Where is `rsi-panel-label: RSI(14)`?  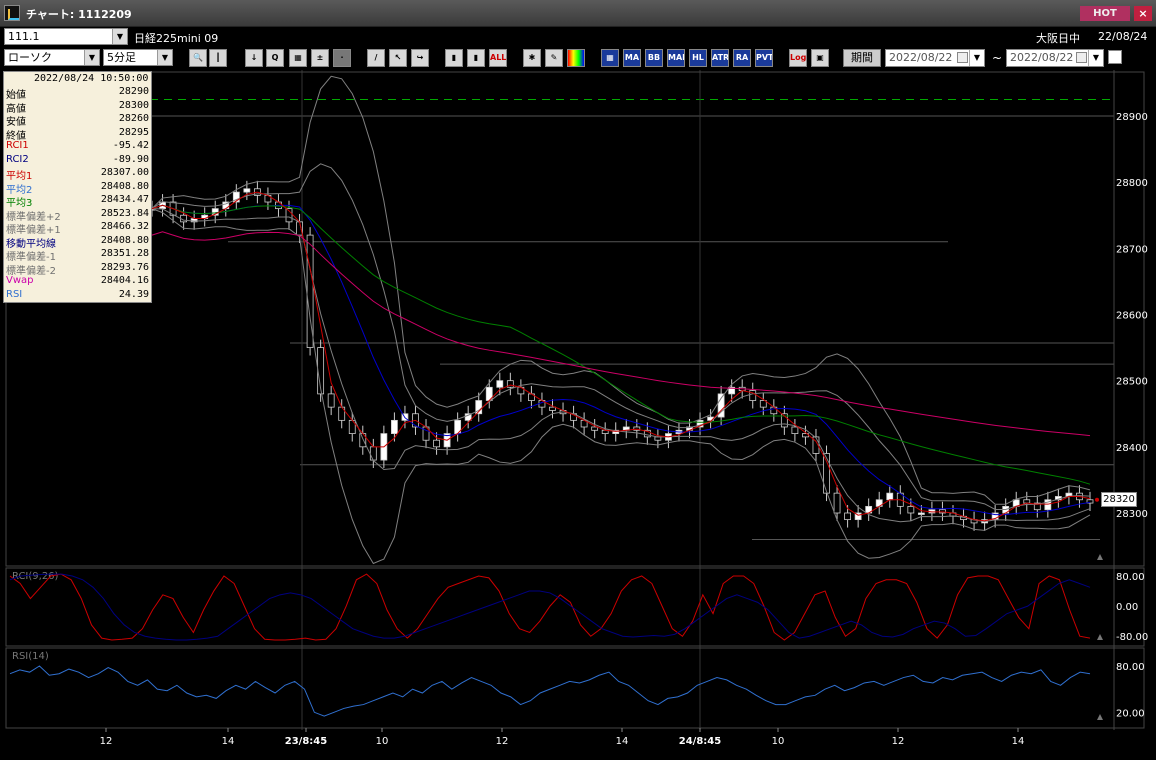 rsi-panel-label: RSI(14) is located at coordinates (30, 656).